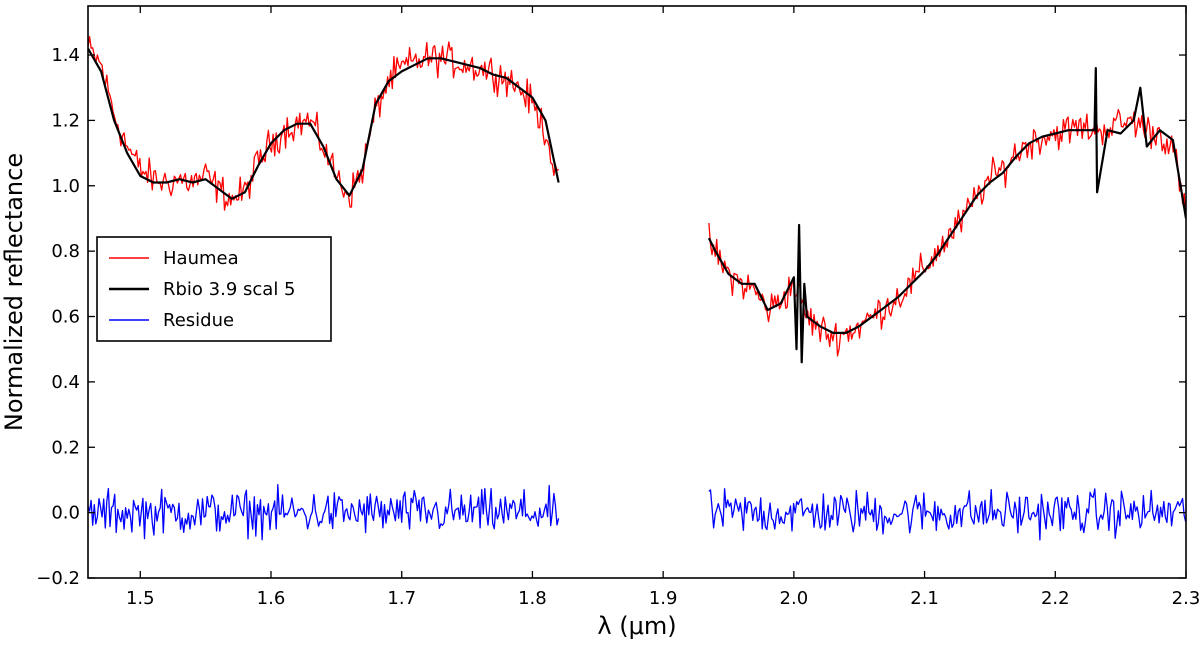  What do you see at coordinates (924, 598) in the screenshot?
I see `x-tick-label: 2.1` at bounding box center [924, 598].